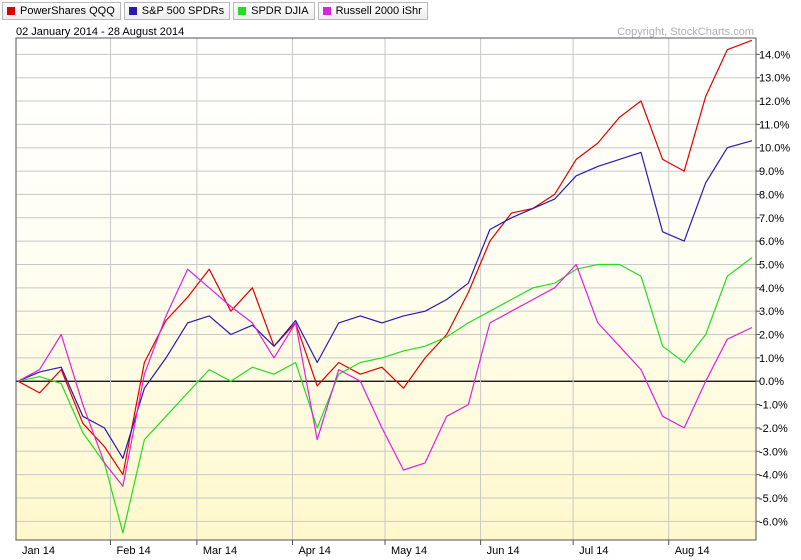 This screenshot has width=801, height=560. What do you see at coordinates (280, 11) in the screenshot?
I see `legend-label: SPDR DJIA` at bounding box center [280, 11].